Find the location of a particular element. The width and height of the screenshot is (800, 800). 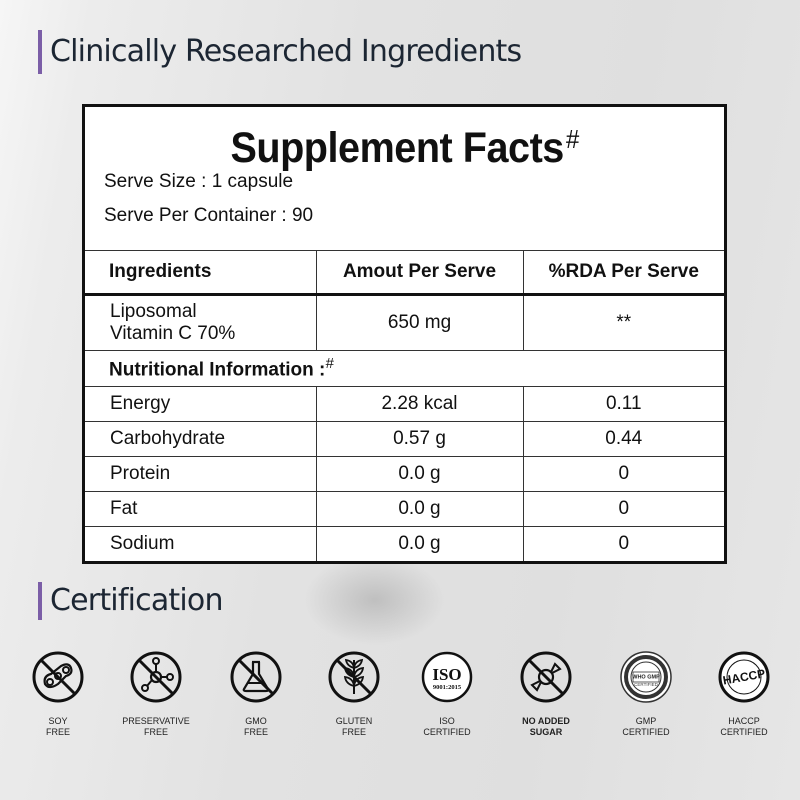

ingredient-name: Liposomal Vitamin C 70% is located at coordinates (201, 322).